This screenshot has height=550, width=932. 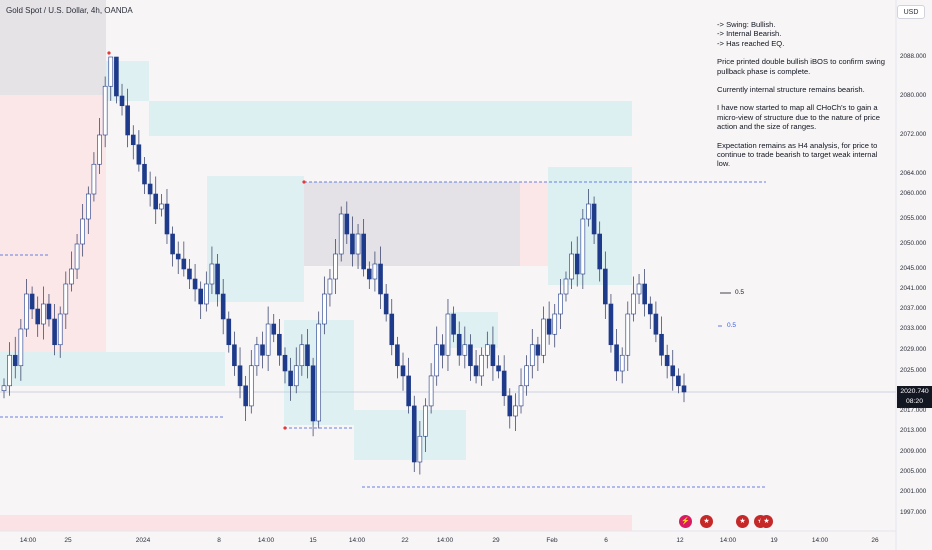 What do you see at coordinates (914, 391) in the screenshot?
I see `current-price-value: 2020.740` at bounding box center [914, 391].